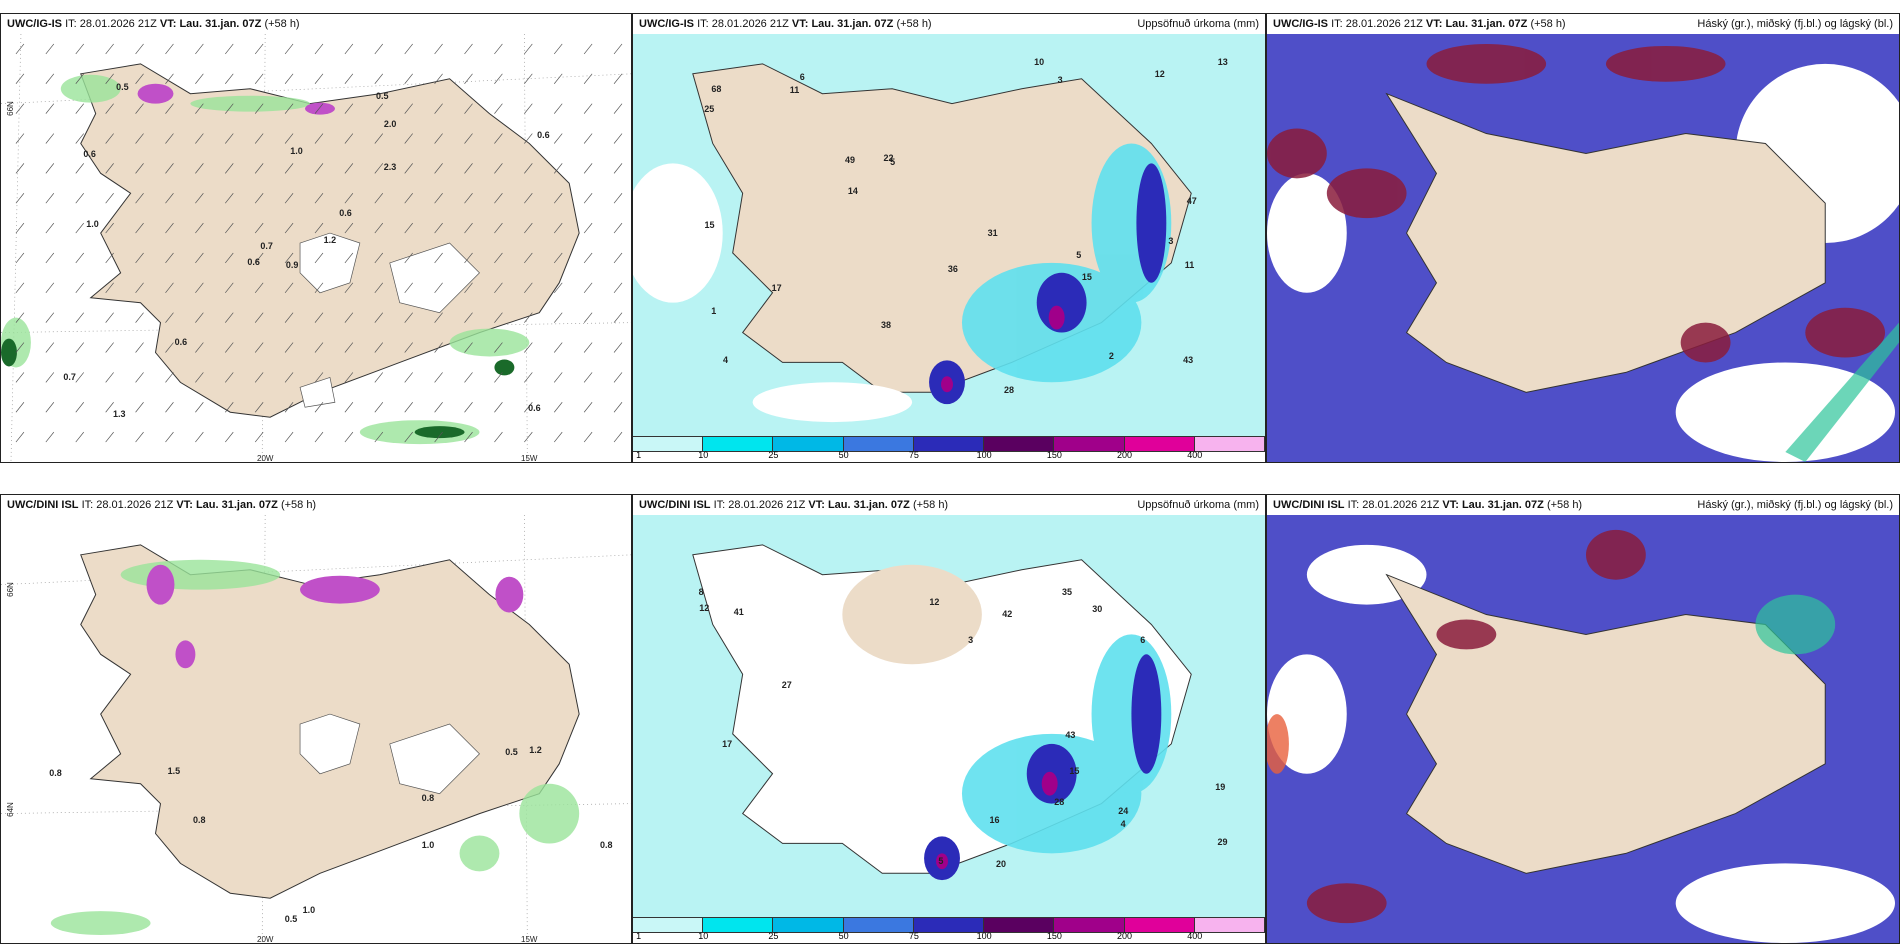  What do you see at coordinates (1054, 936) in the screenshot?
I see `legend-label: 150` at bounding box center [1054, 936].